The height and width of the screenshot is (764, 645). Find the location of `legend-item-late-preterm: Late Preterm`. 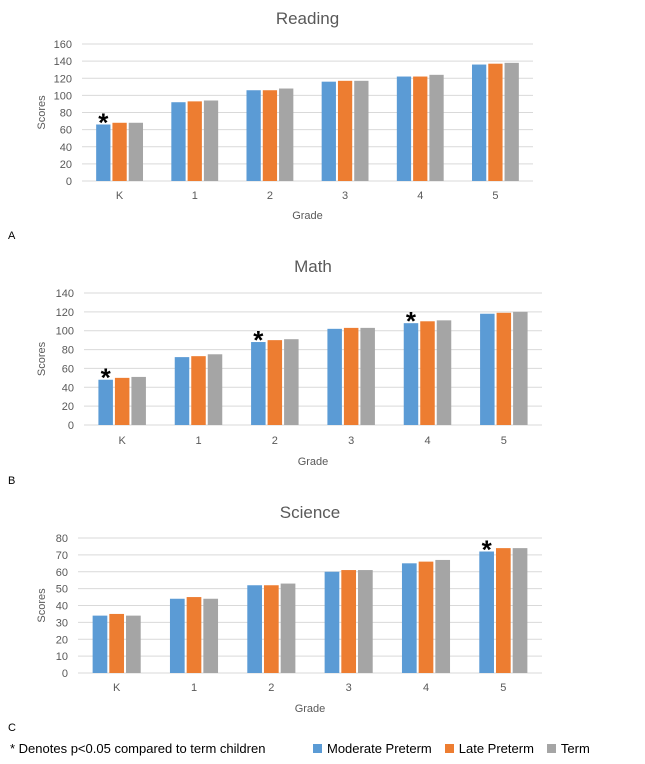

legend-item-late-preterm: Late Preterm is located at coordinates (489, 748).